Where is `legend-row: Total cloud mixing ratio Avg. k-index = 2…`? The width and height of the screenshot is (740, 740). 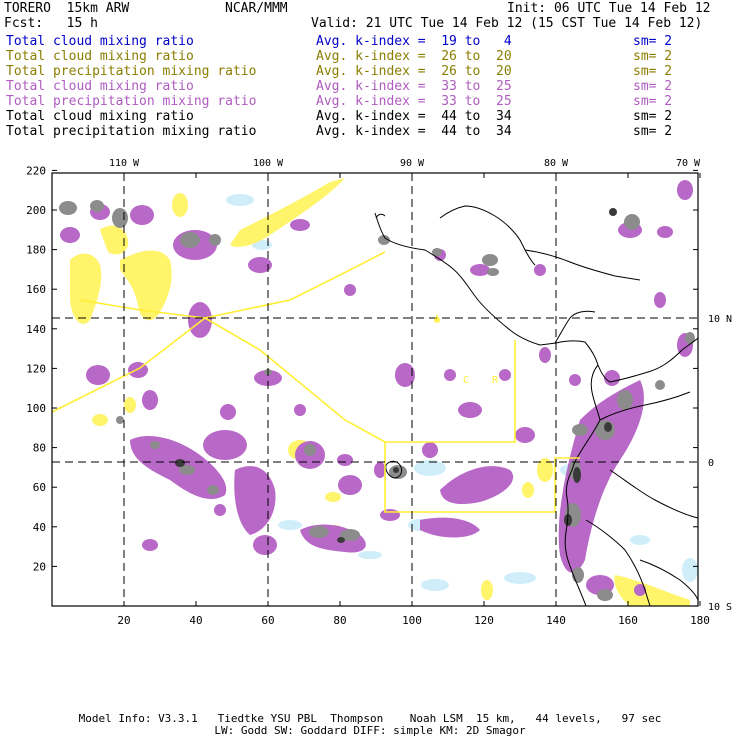
legend-row: Total cloud mixing ratio Avg. k-index = 2… is located at coordinates (371, 56).